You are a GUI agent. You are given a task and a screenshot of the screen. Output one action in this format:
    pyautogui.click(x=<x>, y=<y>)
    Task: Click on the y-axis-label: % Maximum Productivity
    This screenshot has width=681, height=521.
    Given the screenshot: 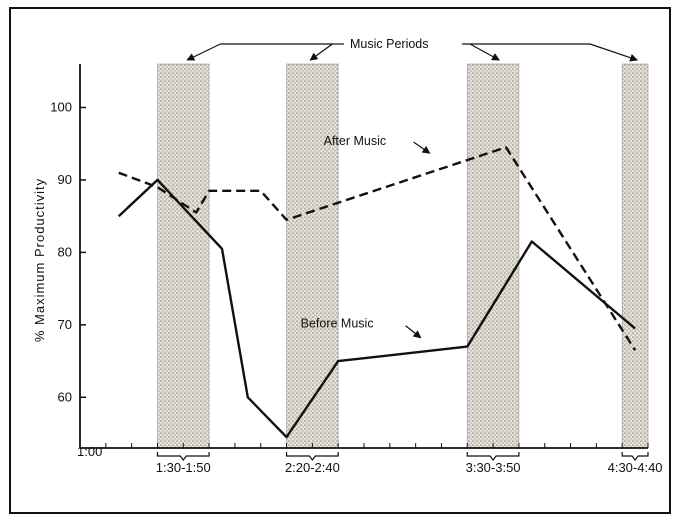 What is the action you would take?
    pyautogui.click(x=39, y=260)
    